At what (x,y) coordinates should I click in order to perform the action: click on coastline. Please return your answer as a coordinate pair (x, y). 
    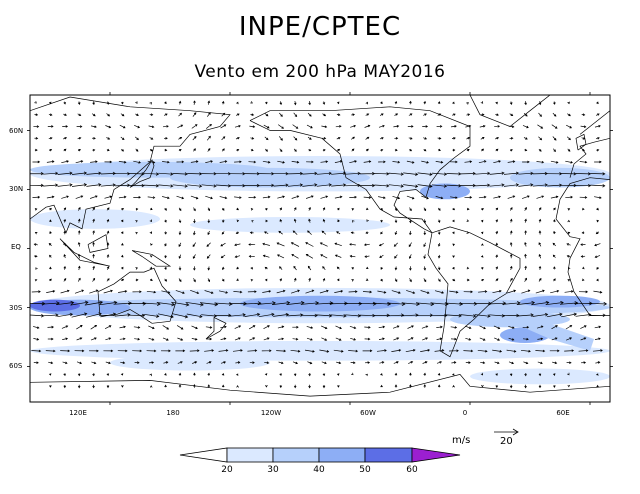
    Looking at the image, I should click on (360, 170).